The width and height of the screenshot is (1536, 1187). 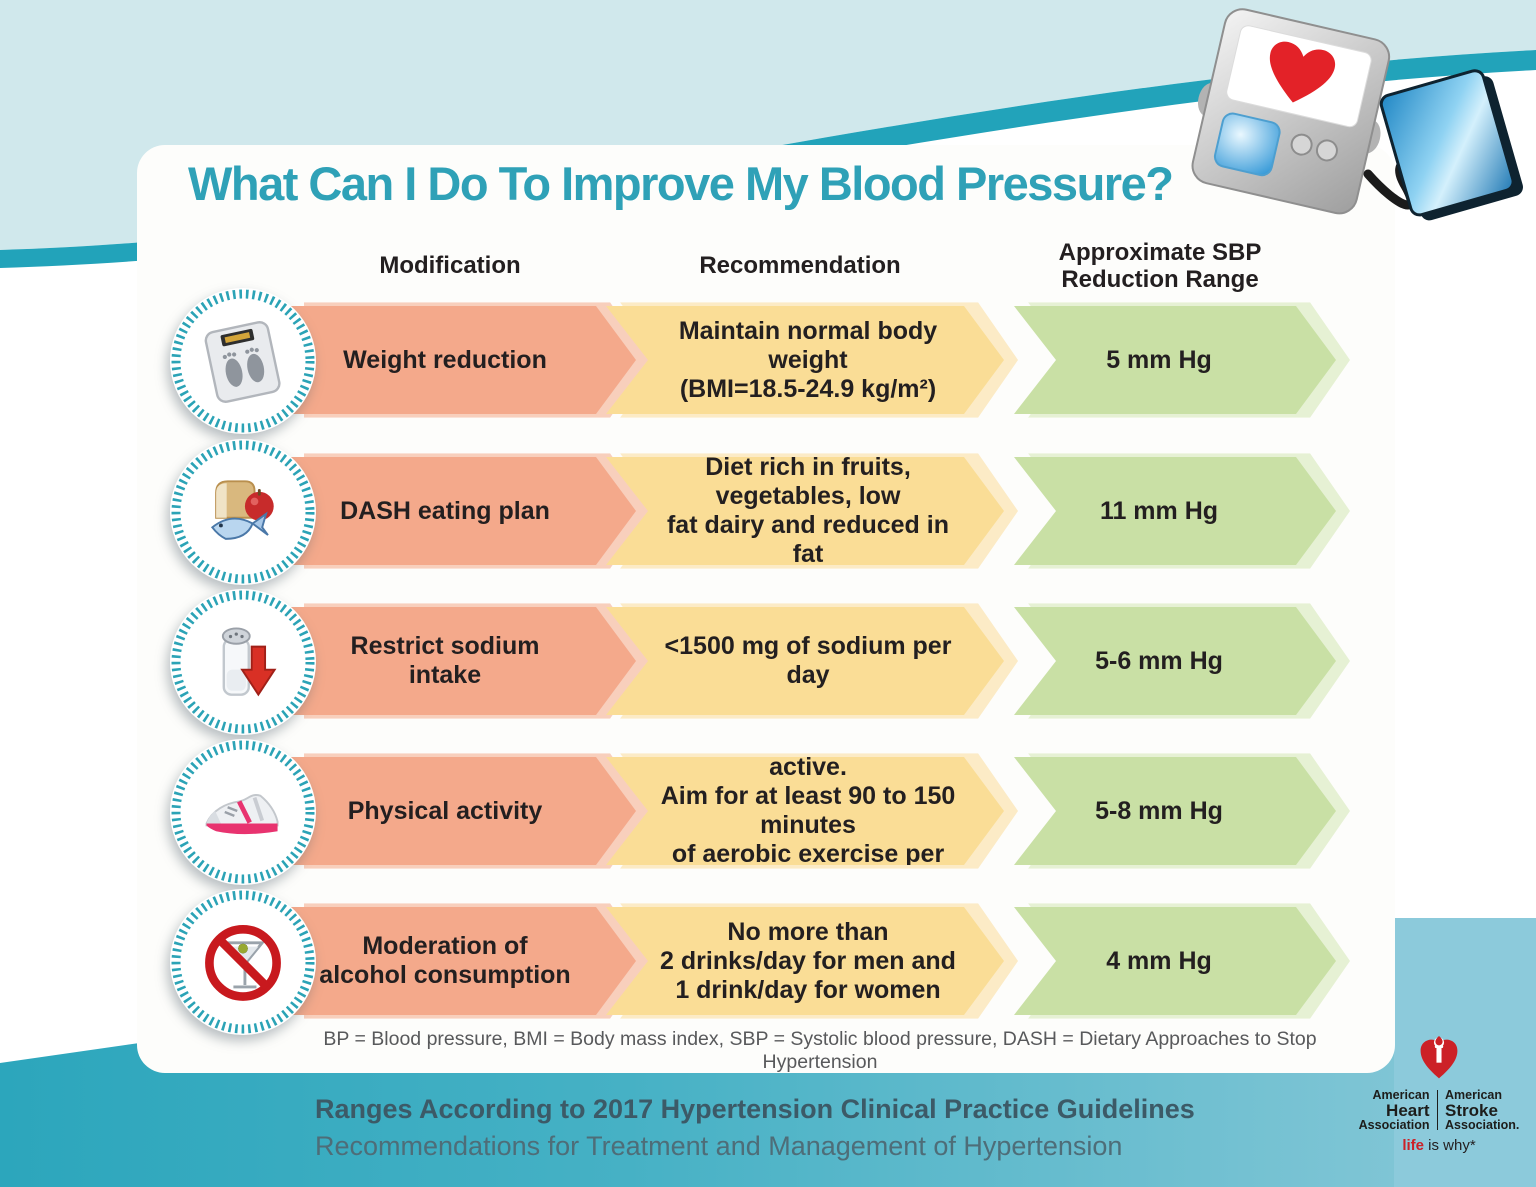 I want to click on american-stroke-association-wordmark: American Stroke Association., so click(x=1482, y=1110).